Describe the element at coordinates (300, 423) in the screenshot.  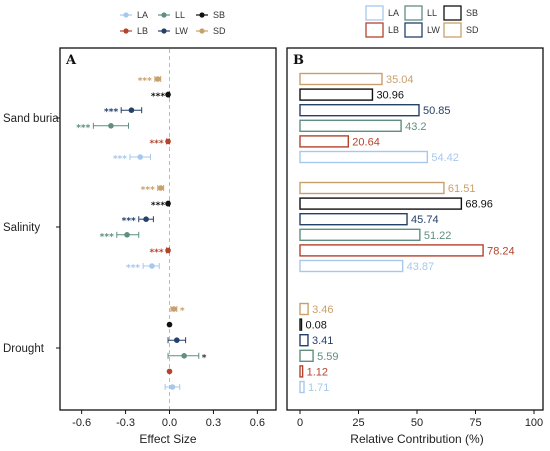
I see `x-tick-label-b-0: 0` at that location.